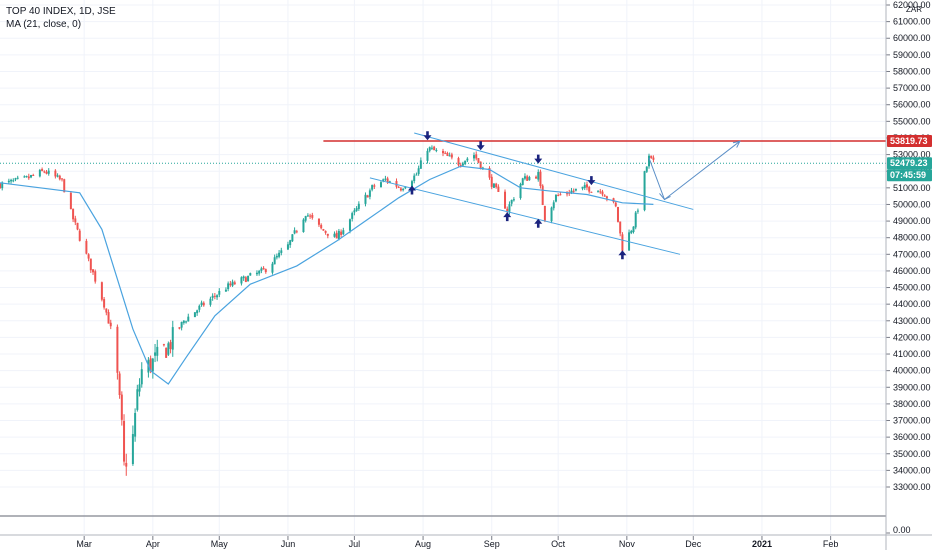 The height and width of the screenshot is (550, 932). What do you see at coordinates (627, 544) in the screenshot?
I see `x-tick-label: Nov` at bounding box center [627, 544].